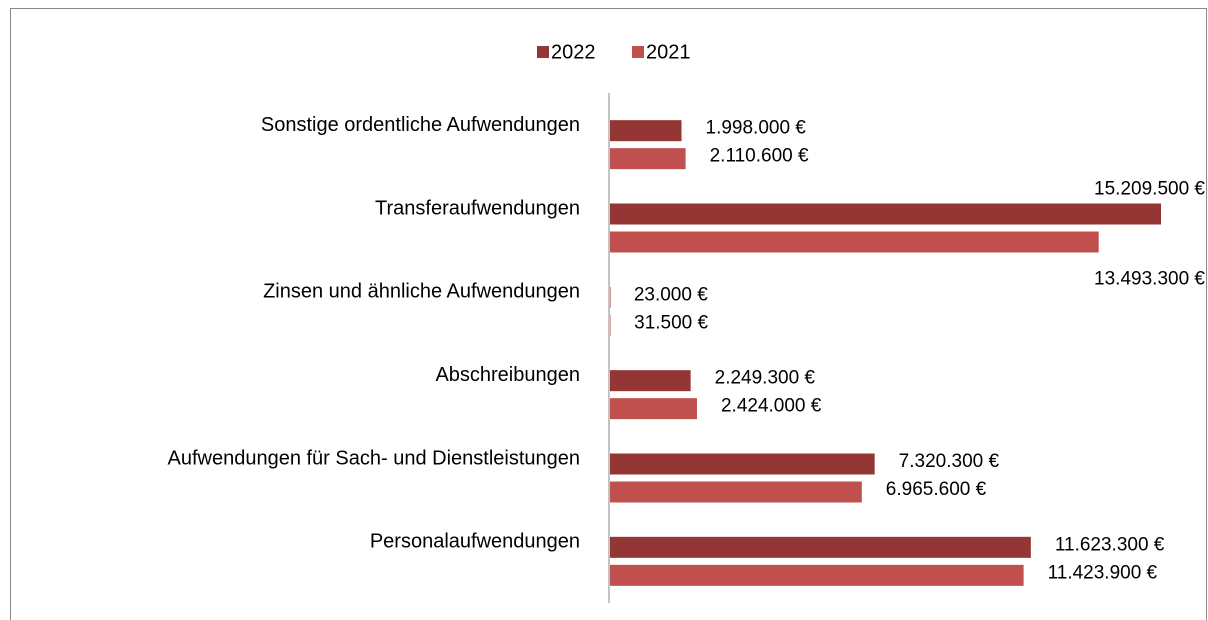  What do you see at coordinates (671, 322) in the screenshot?
I see `value-label: 31.500 €` at bounding box center [671, 322].